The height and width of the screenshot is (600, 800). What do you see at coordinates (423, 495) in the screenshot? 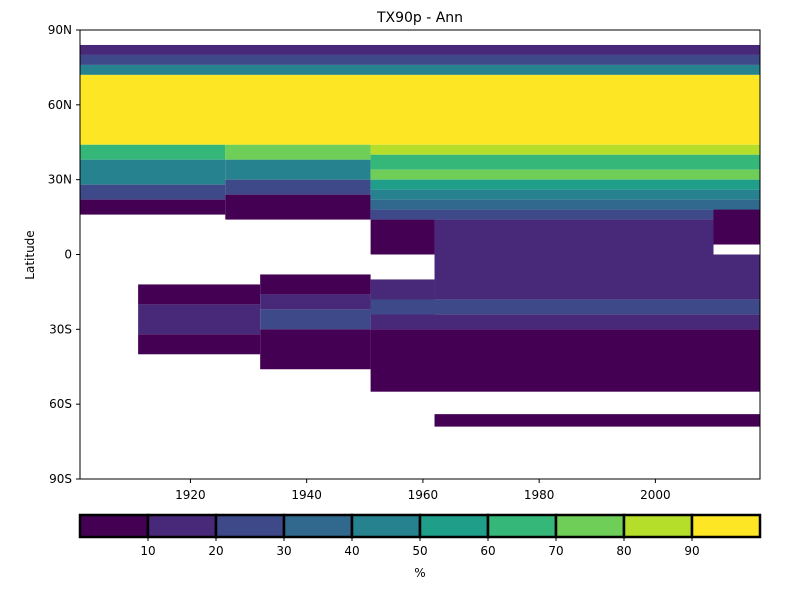
I see `x-tick-label: 1960` at bounding box center [423, 495].